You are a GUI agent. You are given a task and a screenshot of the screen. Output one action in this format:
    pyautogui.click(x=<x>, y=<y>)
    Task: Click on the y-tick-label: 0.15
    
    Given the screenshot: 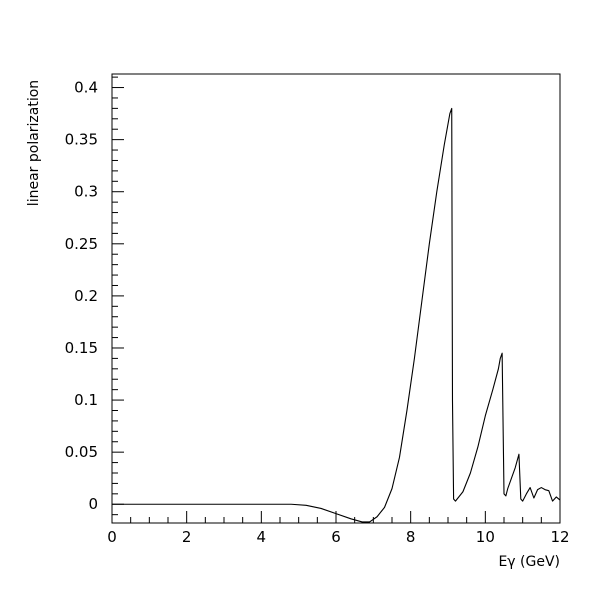 What is the action you would take?
    pyautogui.click(x=81, y=348)
    